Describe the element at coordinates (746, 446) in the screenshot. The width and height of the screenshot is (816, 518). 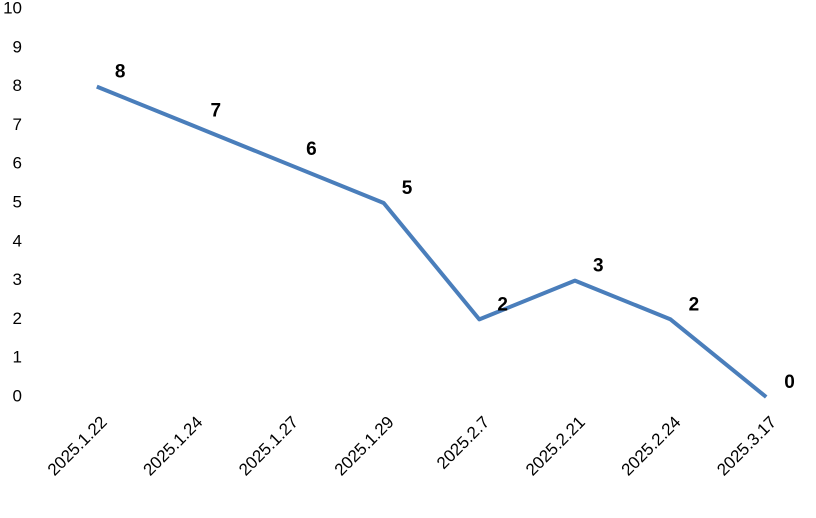
I see `x-tick-label: 2025.3.17` at that location.